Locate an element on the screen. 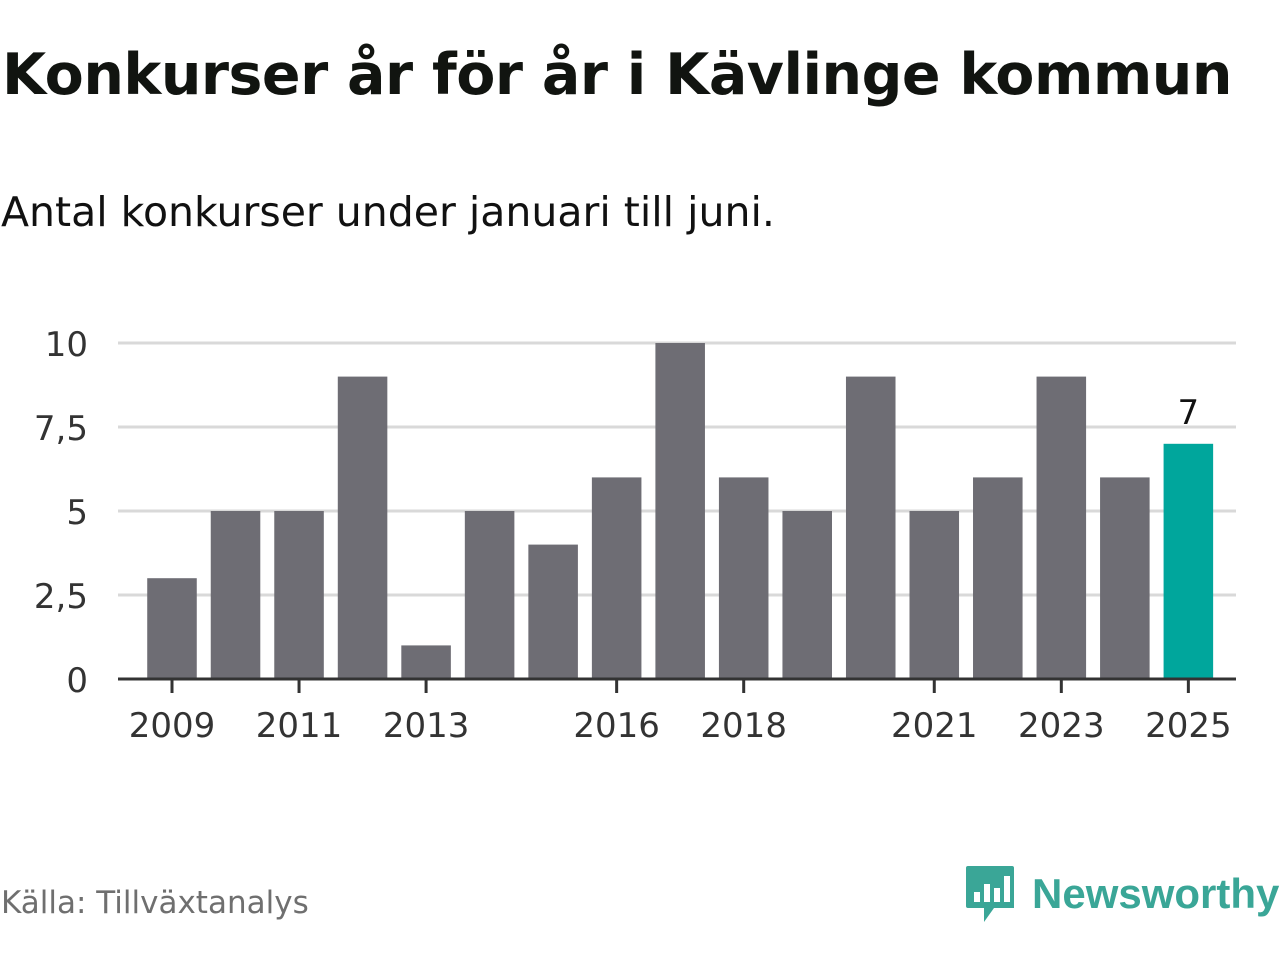 This screenshot has height=960, width=1280. data-labels: 7 is located at coordinates (1189, 413).